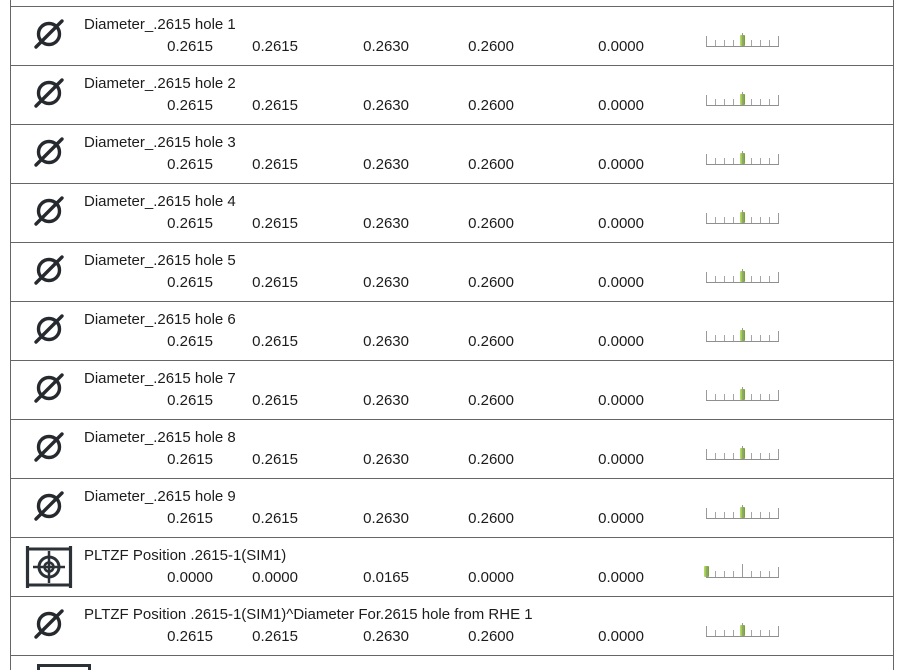  I want to click on dimension-title: Diameter_.2615 hole 7, so click(160, 378).